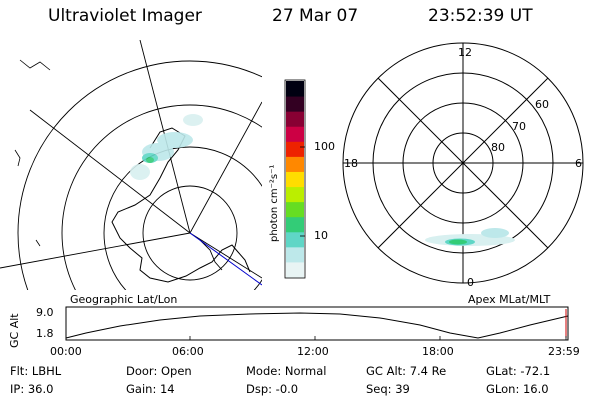 This screenshot has width=600, height=400. What do you see at coordinates (14, 330) in the screenshot?
I see `orbit-ylabel: GC Alt` at bounding box center [14, 330].